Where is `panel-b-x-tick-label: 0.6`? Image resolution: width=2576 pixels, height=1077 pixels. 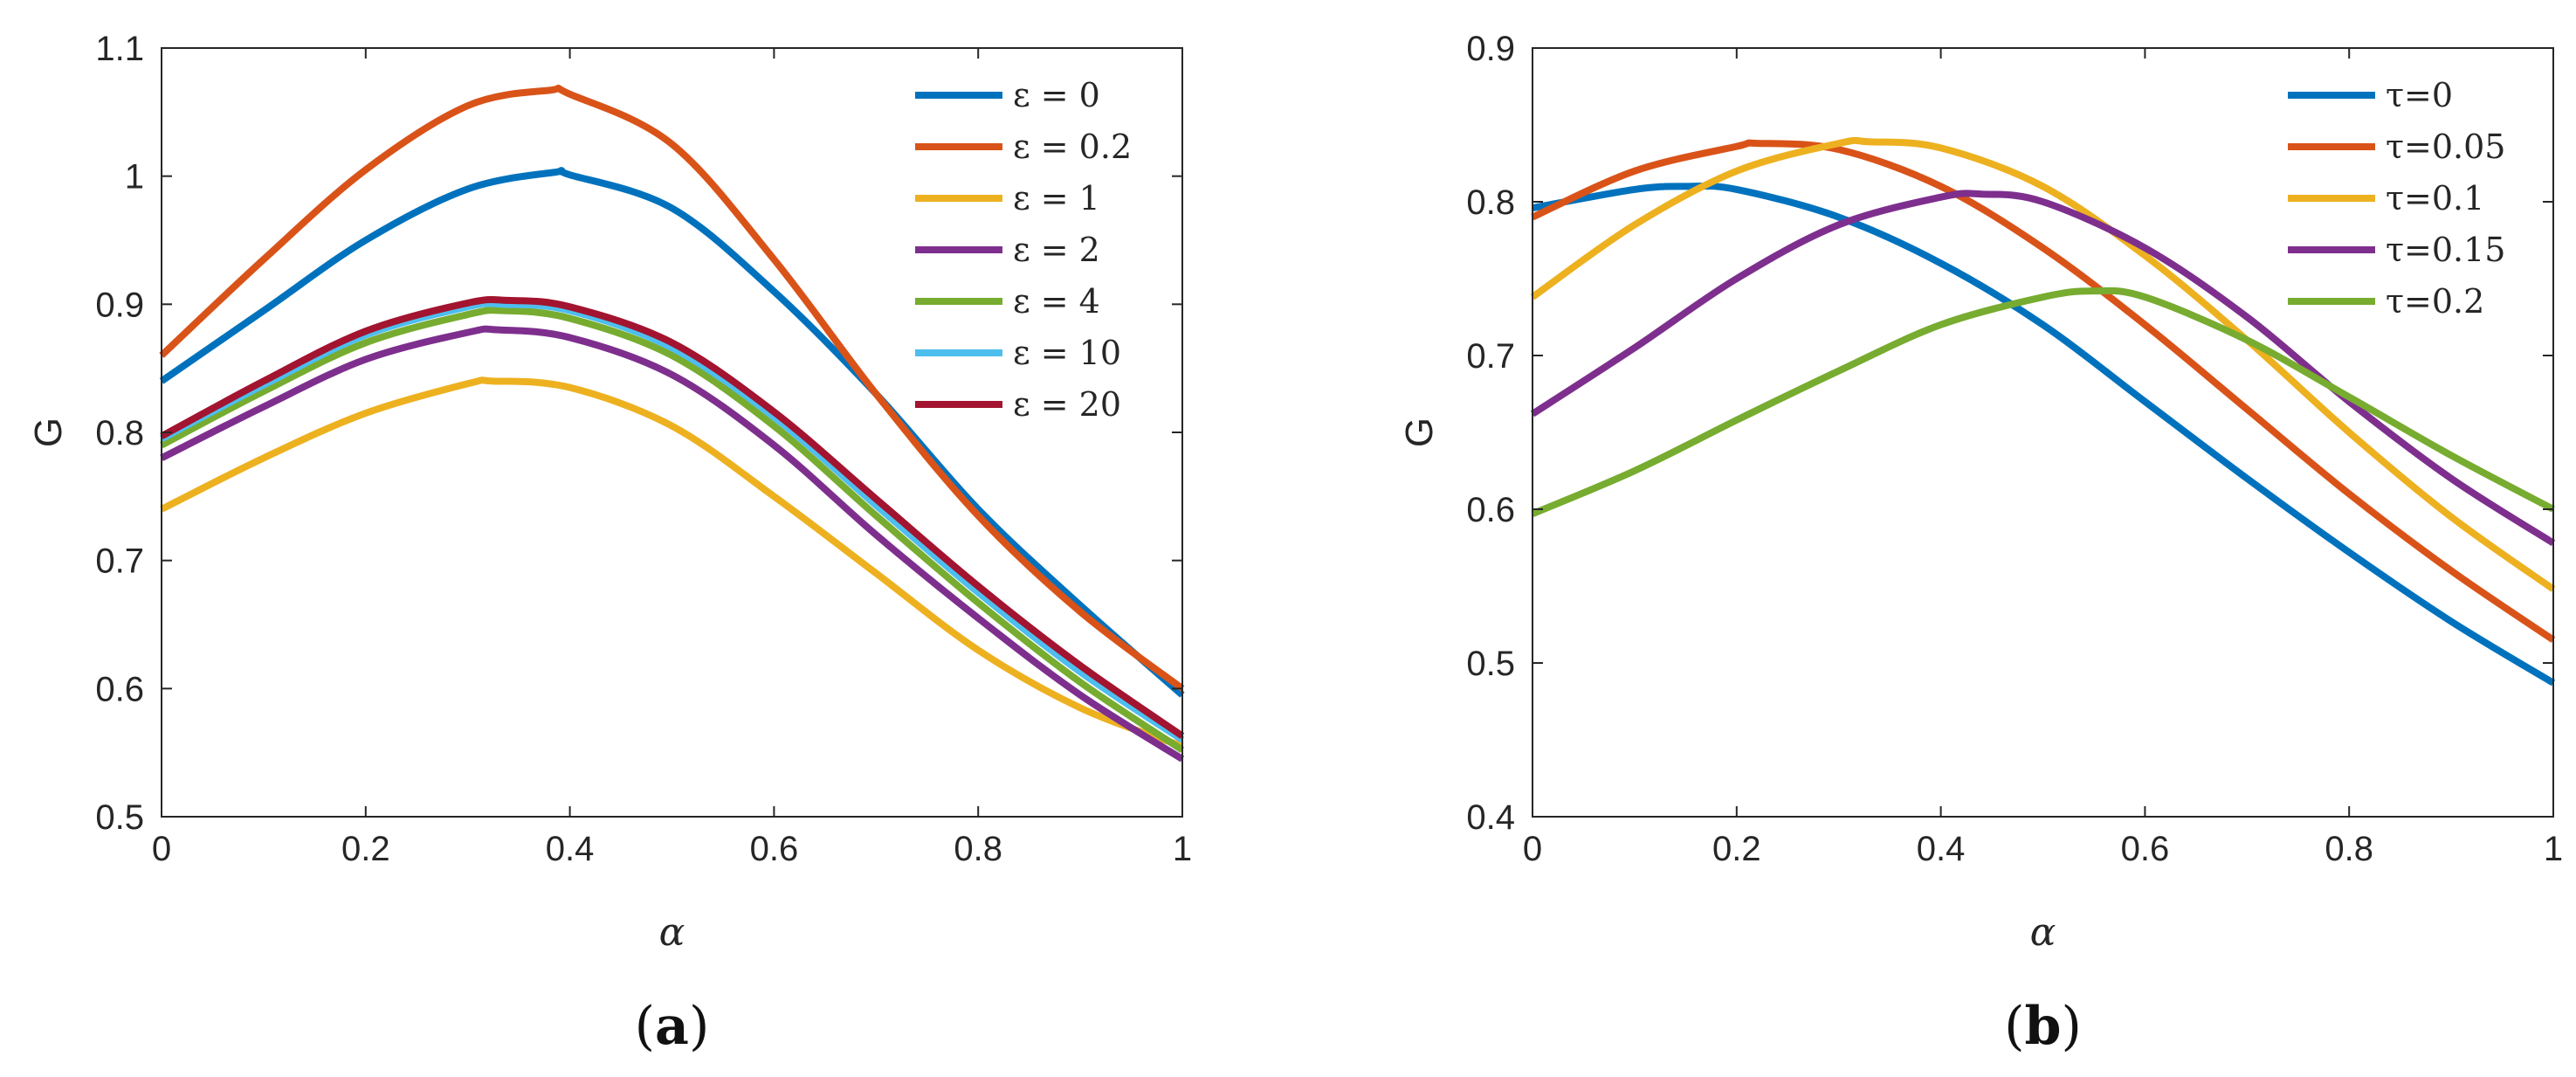 panel-b-x-tick-label: 0.6 is located at coordinates (2145, 849).